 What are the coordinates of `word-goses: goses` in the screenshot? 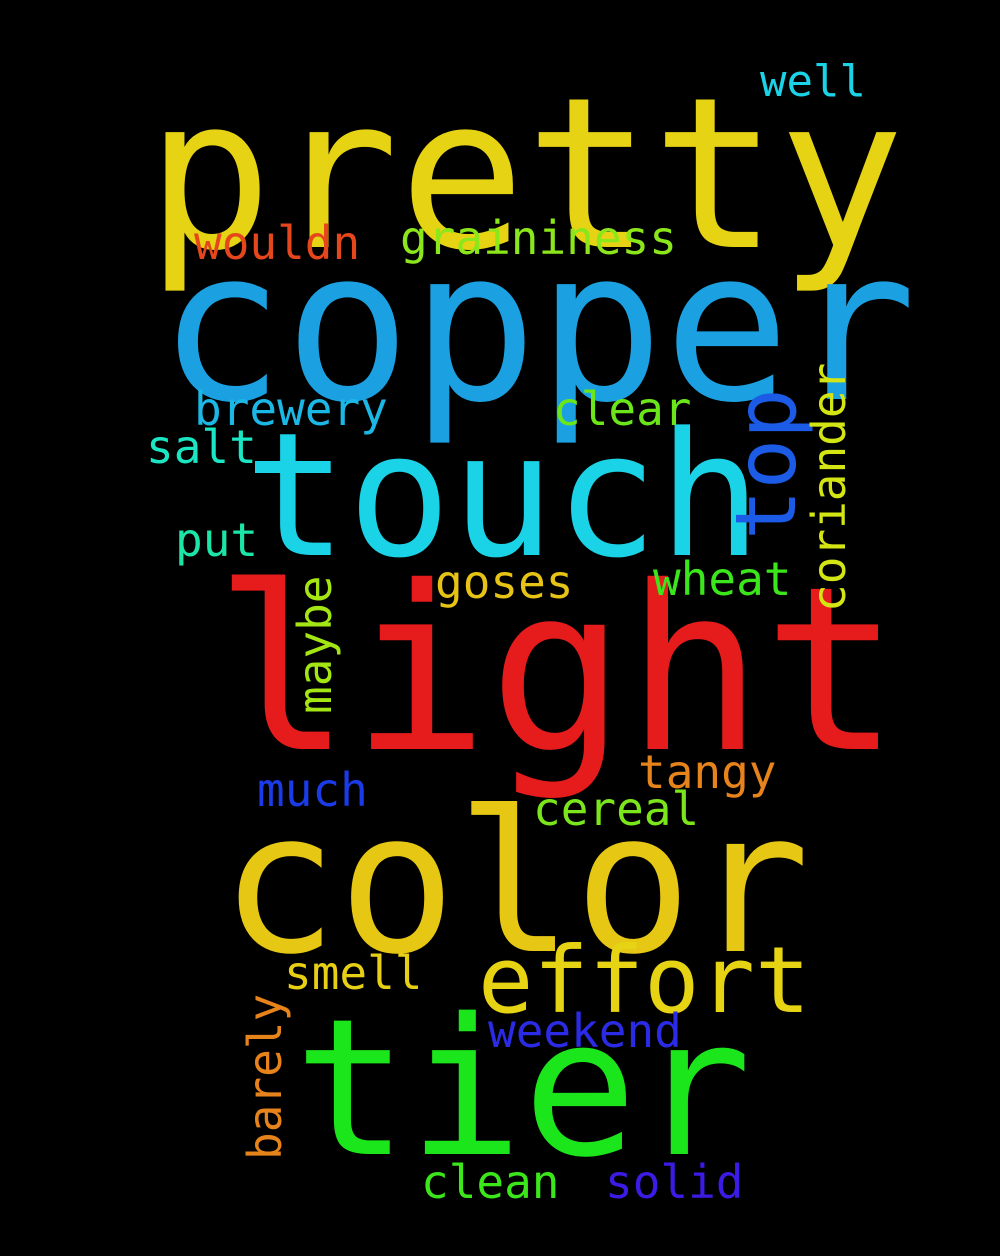 It's located at (504, 582).